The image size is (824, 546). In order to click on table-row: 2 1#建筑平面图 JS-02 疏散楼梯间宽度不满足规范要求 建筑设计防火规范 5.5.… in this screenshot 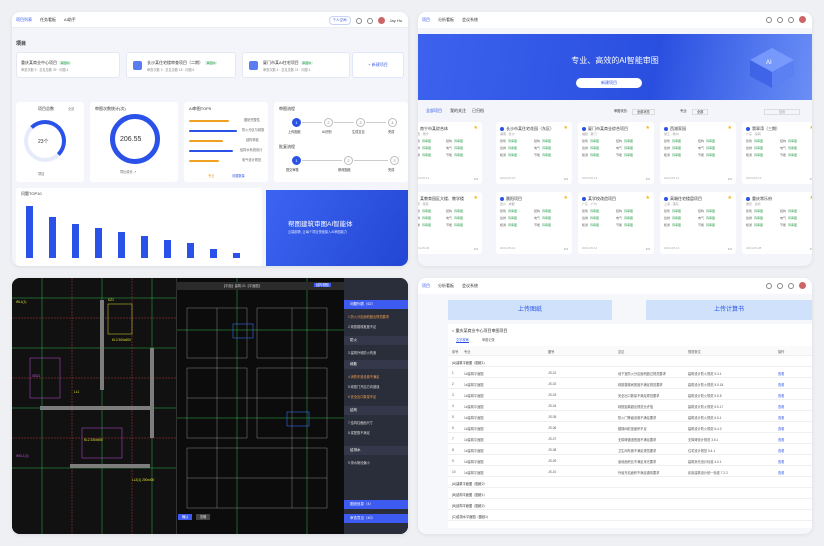, I will do `click(630, 384)`.